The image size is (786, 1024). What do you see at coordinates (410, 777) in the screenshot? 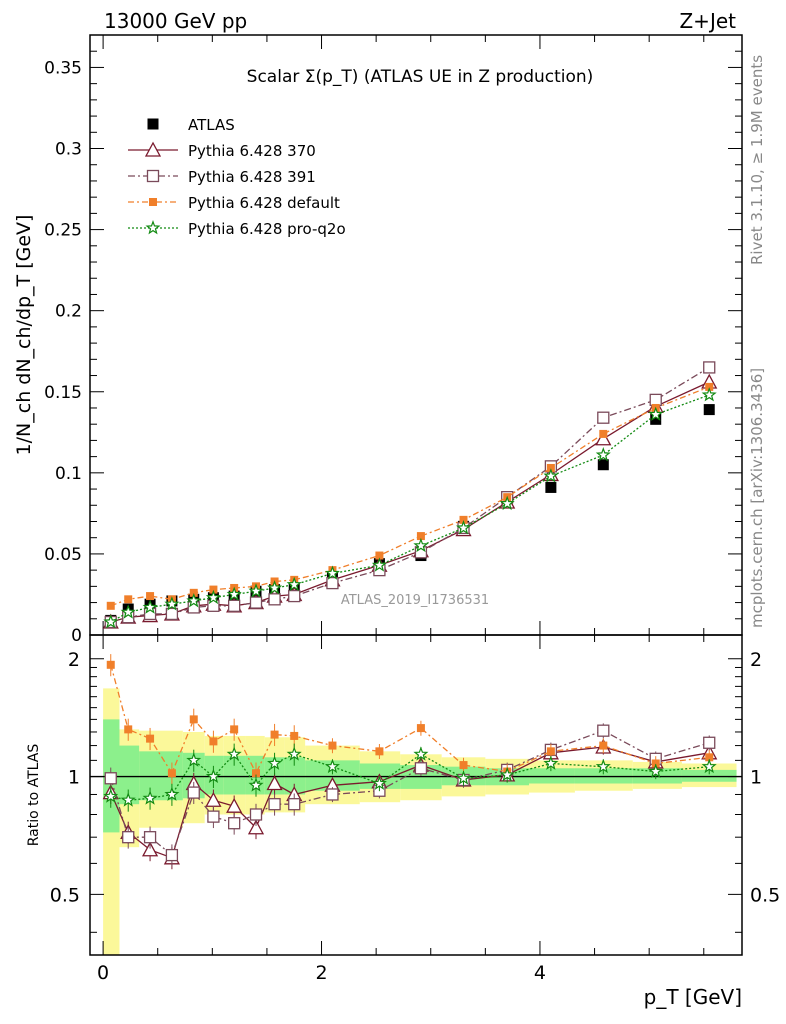
I see `ratio-series-pythia-6-428-pro-q2o` at bounding box center [410, 777].